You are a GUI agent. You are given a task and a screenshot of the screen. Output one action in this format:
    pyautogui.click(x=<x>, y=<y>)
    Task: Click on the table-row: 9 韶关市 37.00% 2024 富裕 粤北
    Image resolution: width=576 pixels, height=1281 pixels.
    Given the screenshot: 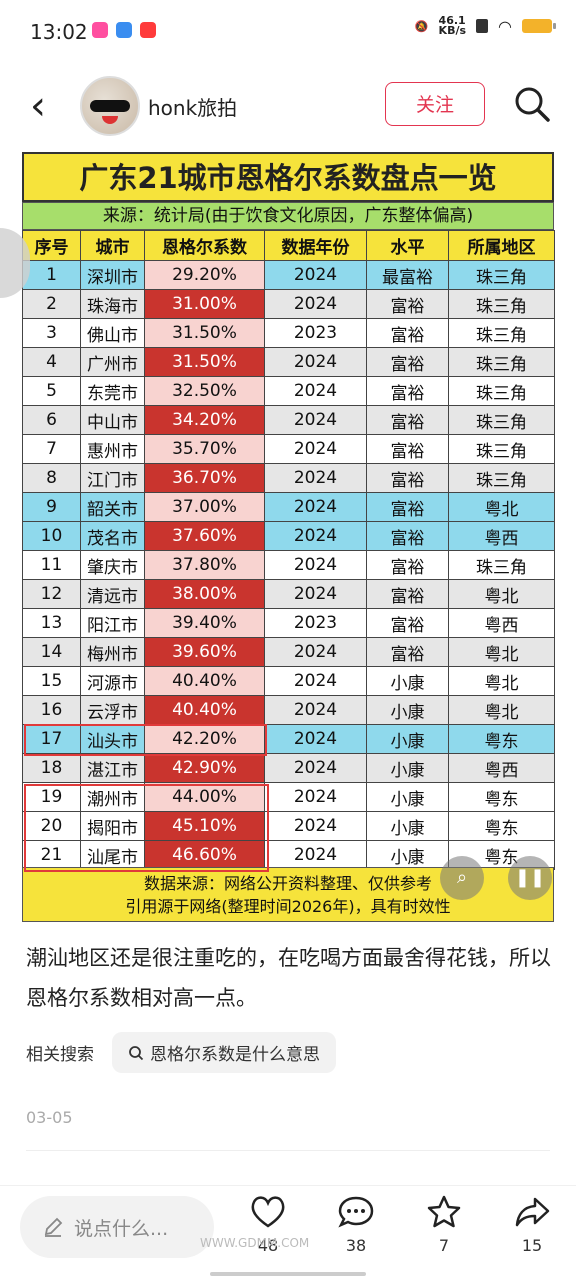 What is the action you would take?
    pyautogui.click(x=288, y=507)
    